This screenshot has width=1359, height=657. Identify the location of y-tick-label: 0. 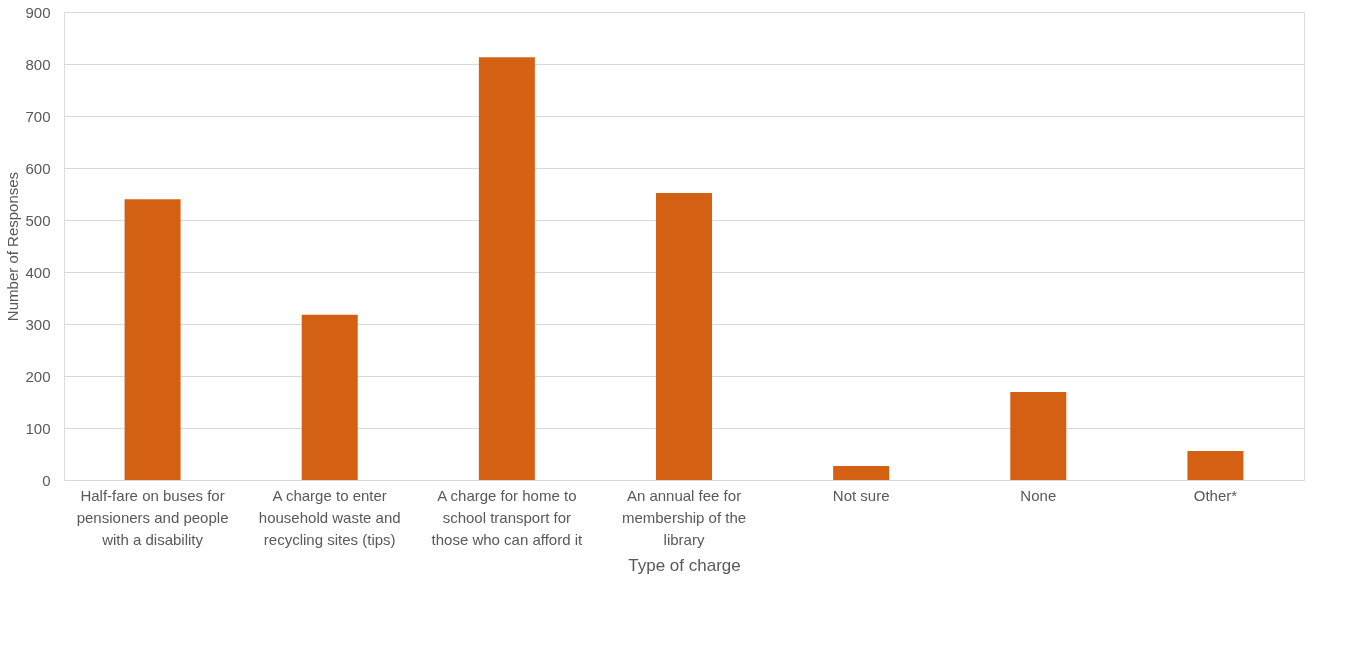
(46, 480).